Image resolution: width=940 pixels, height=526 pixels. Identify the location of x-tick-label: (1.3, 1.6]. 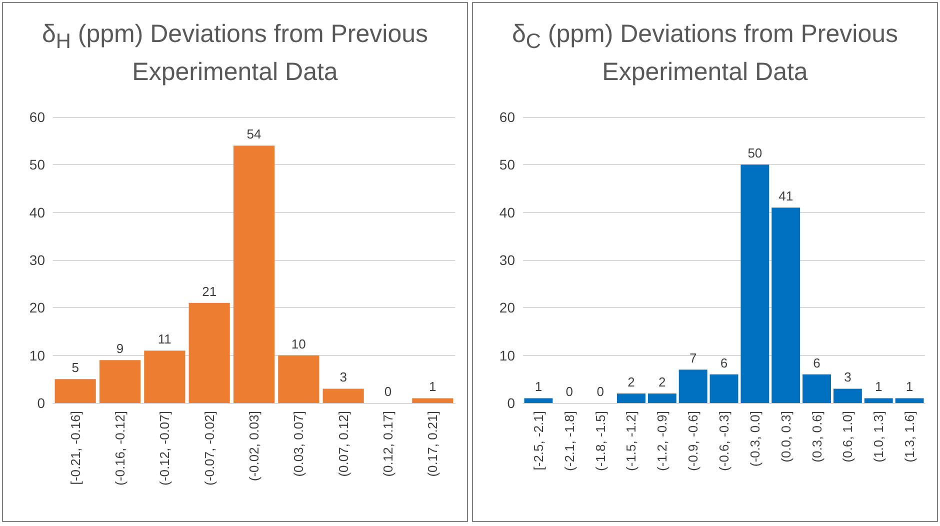
(910, 436).